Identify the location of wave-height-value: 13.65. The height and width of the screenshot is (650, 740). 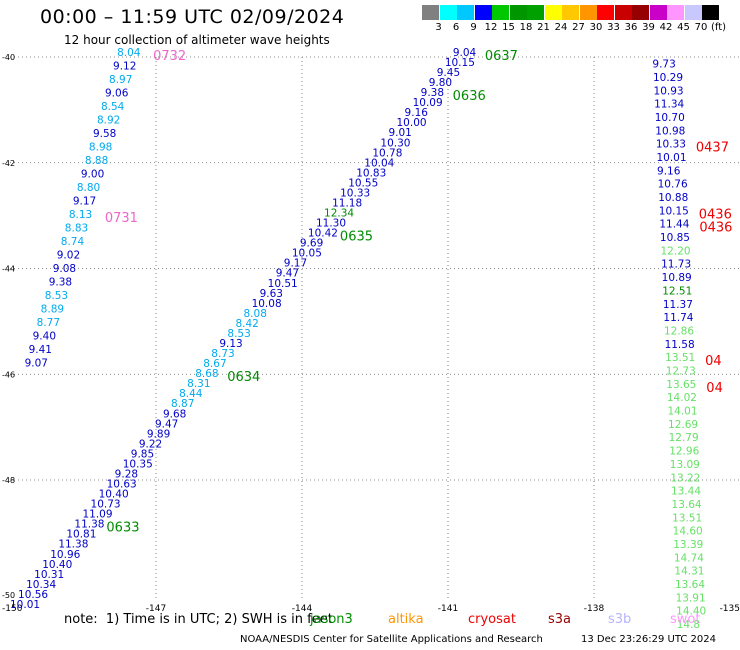
(681, 385).